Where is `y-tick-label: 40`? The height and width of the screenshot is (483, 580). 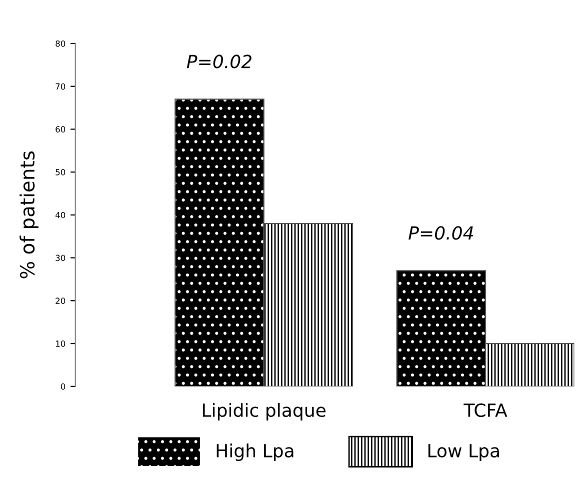 y-tick-label: 40 is located at coordinates (60, 215).